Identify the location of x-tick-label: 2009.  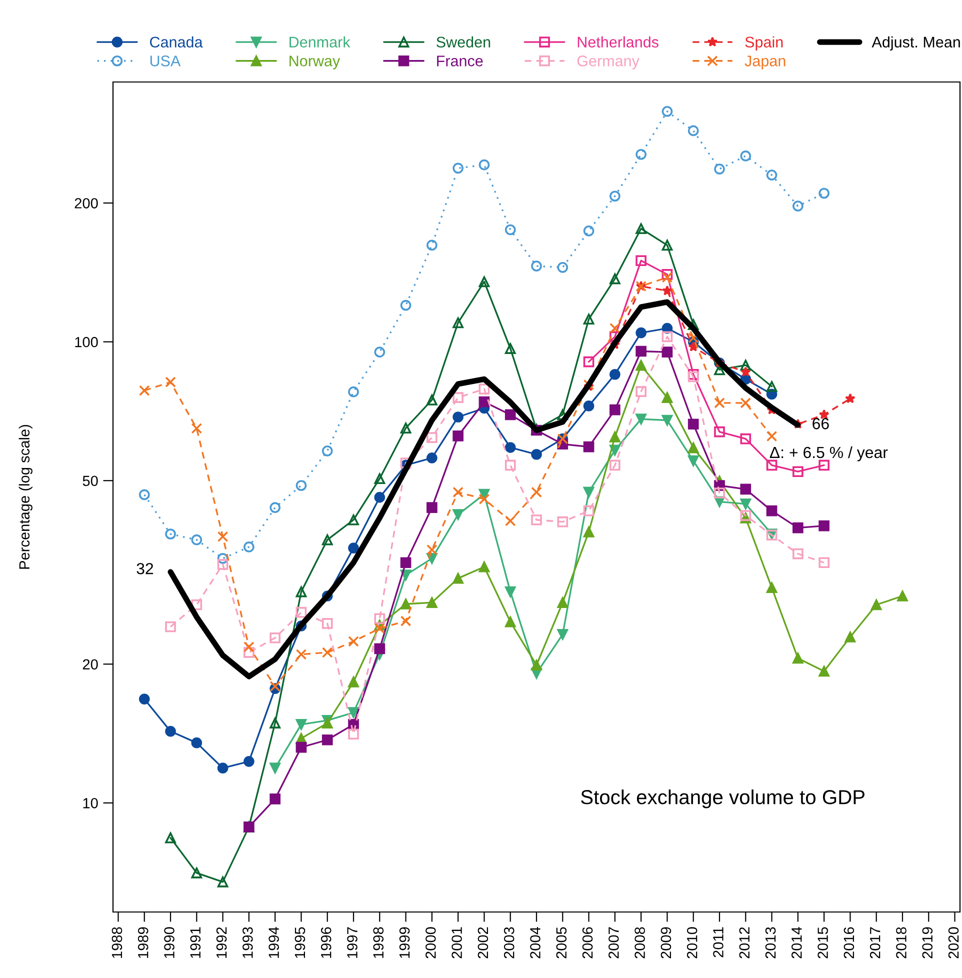
(666, 942).